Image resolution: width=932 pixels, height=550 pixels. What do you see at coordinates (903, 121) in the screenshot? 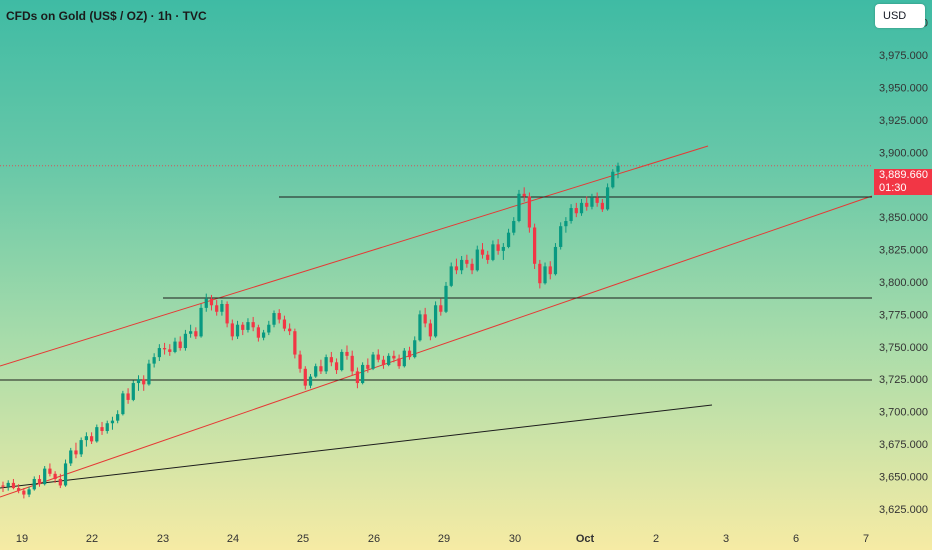
I see `y-tick-label: 3,925.000` at bounding box center [903, 121].